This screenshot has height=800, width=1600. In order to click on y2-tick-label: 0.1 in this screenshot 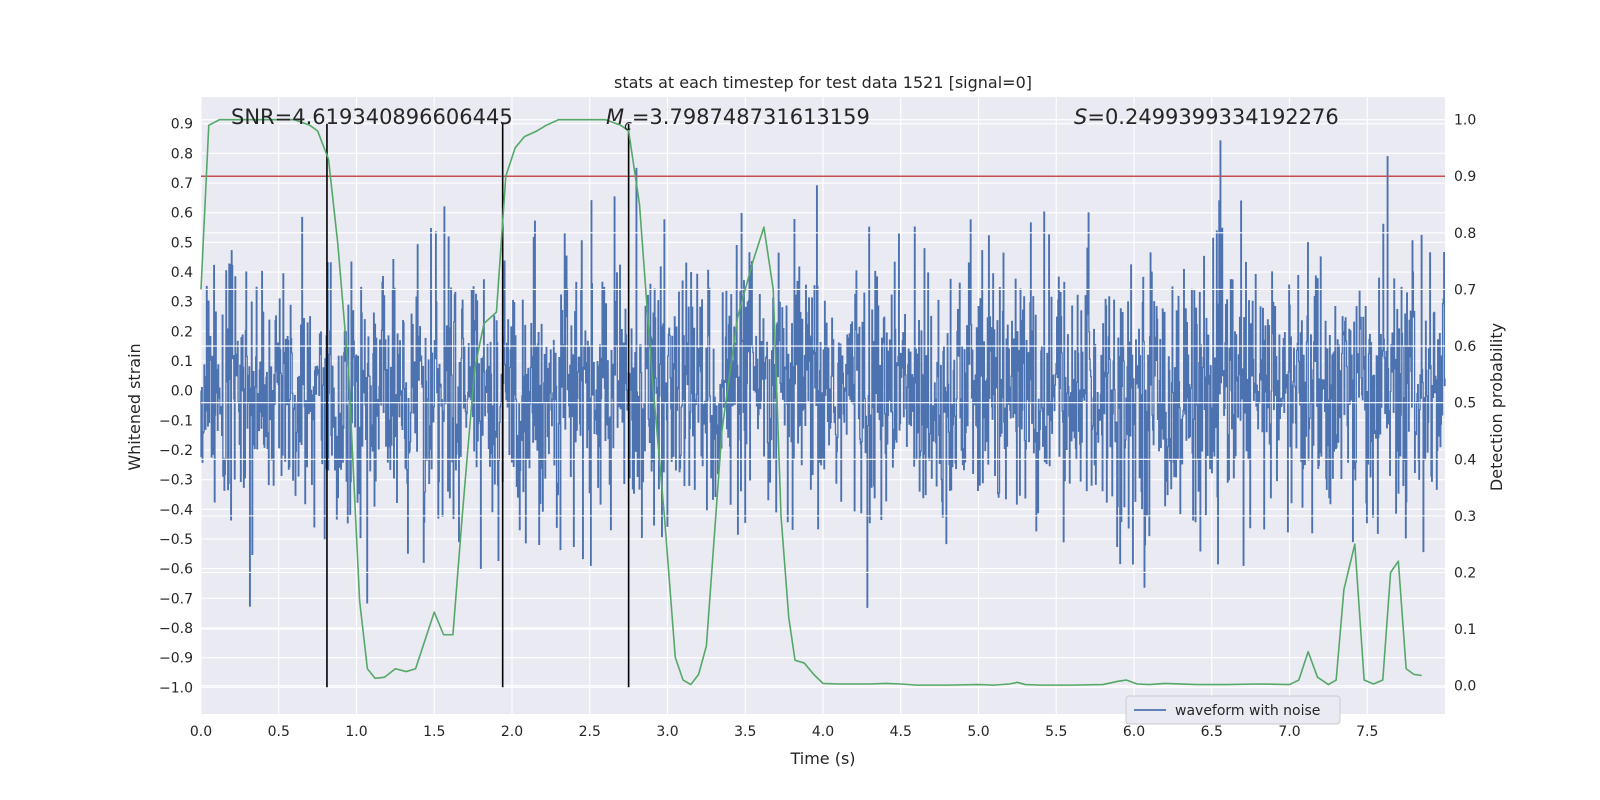, I will do `click(1465, 630)`.